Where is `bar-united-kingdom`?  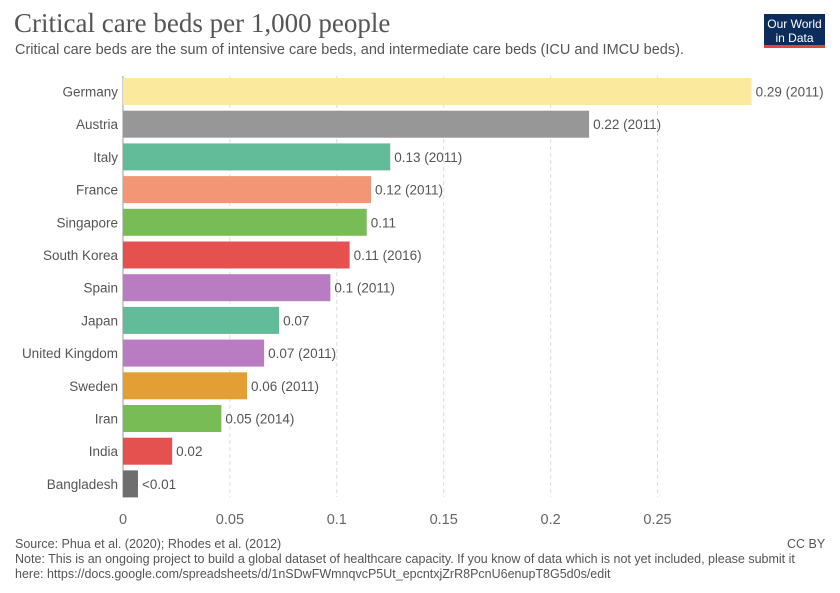 bar-united-kingdom is located at coordinates (194, 353).